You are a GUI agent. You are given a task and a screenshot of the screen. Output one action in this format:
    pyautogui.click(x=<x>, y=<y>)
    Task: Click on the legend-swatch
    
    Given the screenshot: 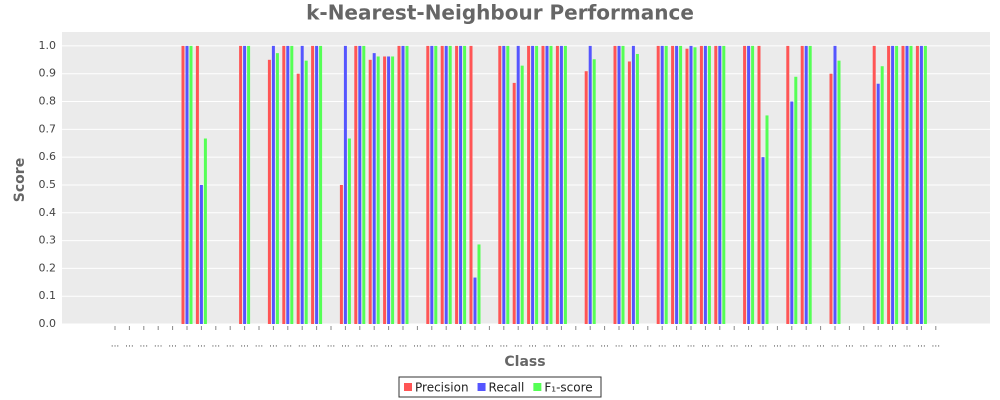 What is the action you would take?
    pyautogui.click(x=537, y=387)
    